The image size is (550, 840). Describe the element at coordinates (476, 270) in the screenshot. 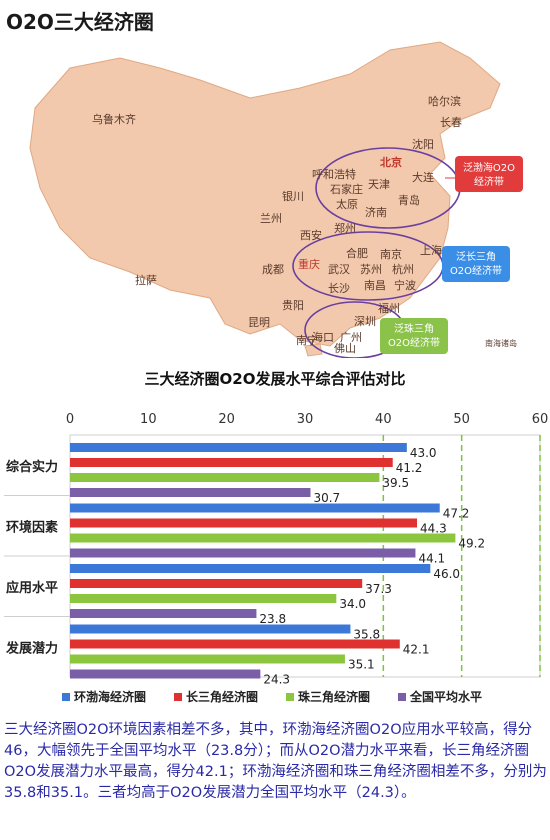

I see `changjiang-zone-label-line2: O2O经济带` at that location.